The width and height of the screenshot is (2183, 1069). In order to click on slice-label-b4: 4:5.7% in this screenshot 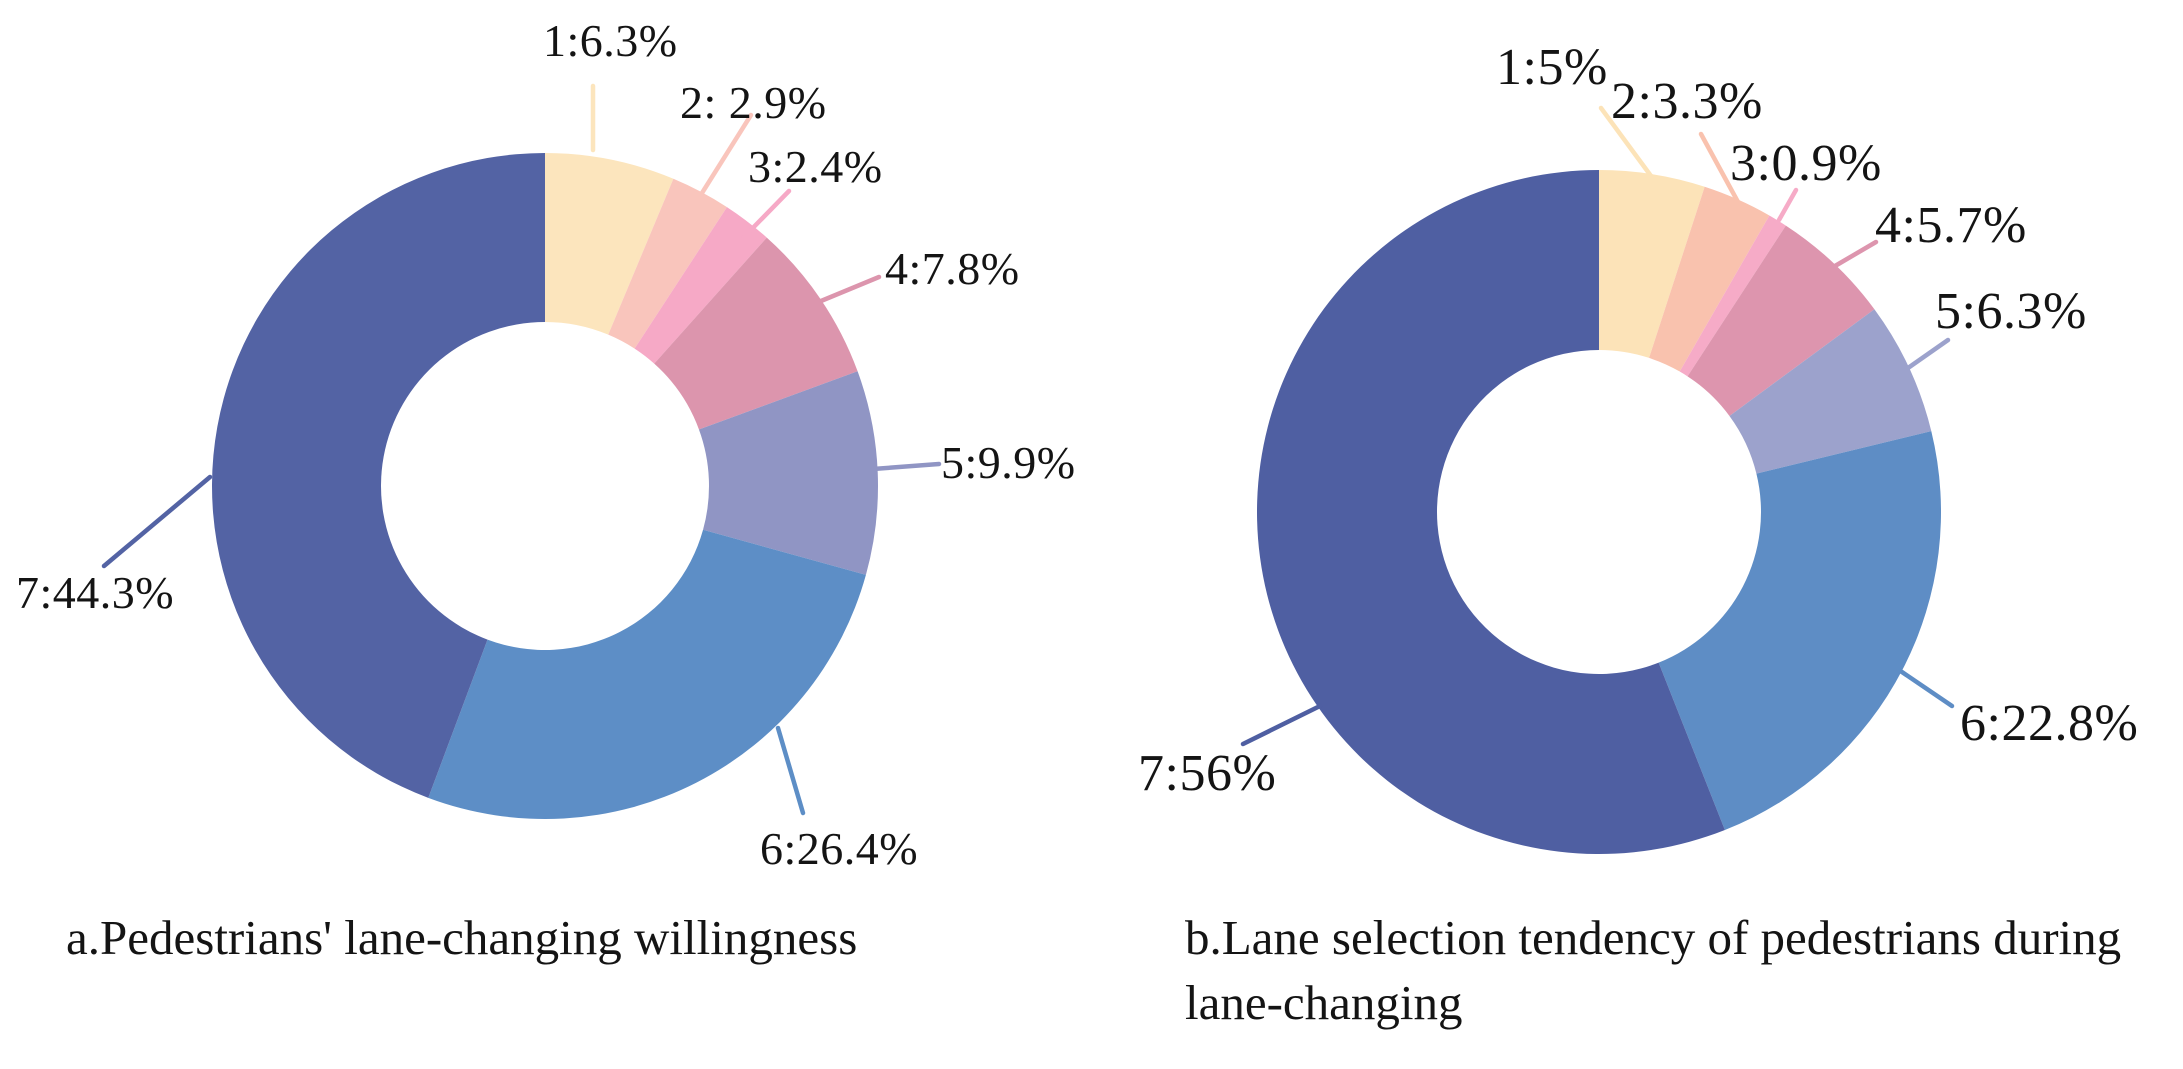, I will do `click(1951, 225)`.